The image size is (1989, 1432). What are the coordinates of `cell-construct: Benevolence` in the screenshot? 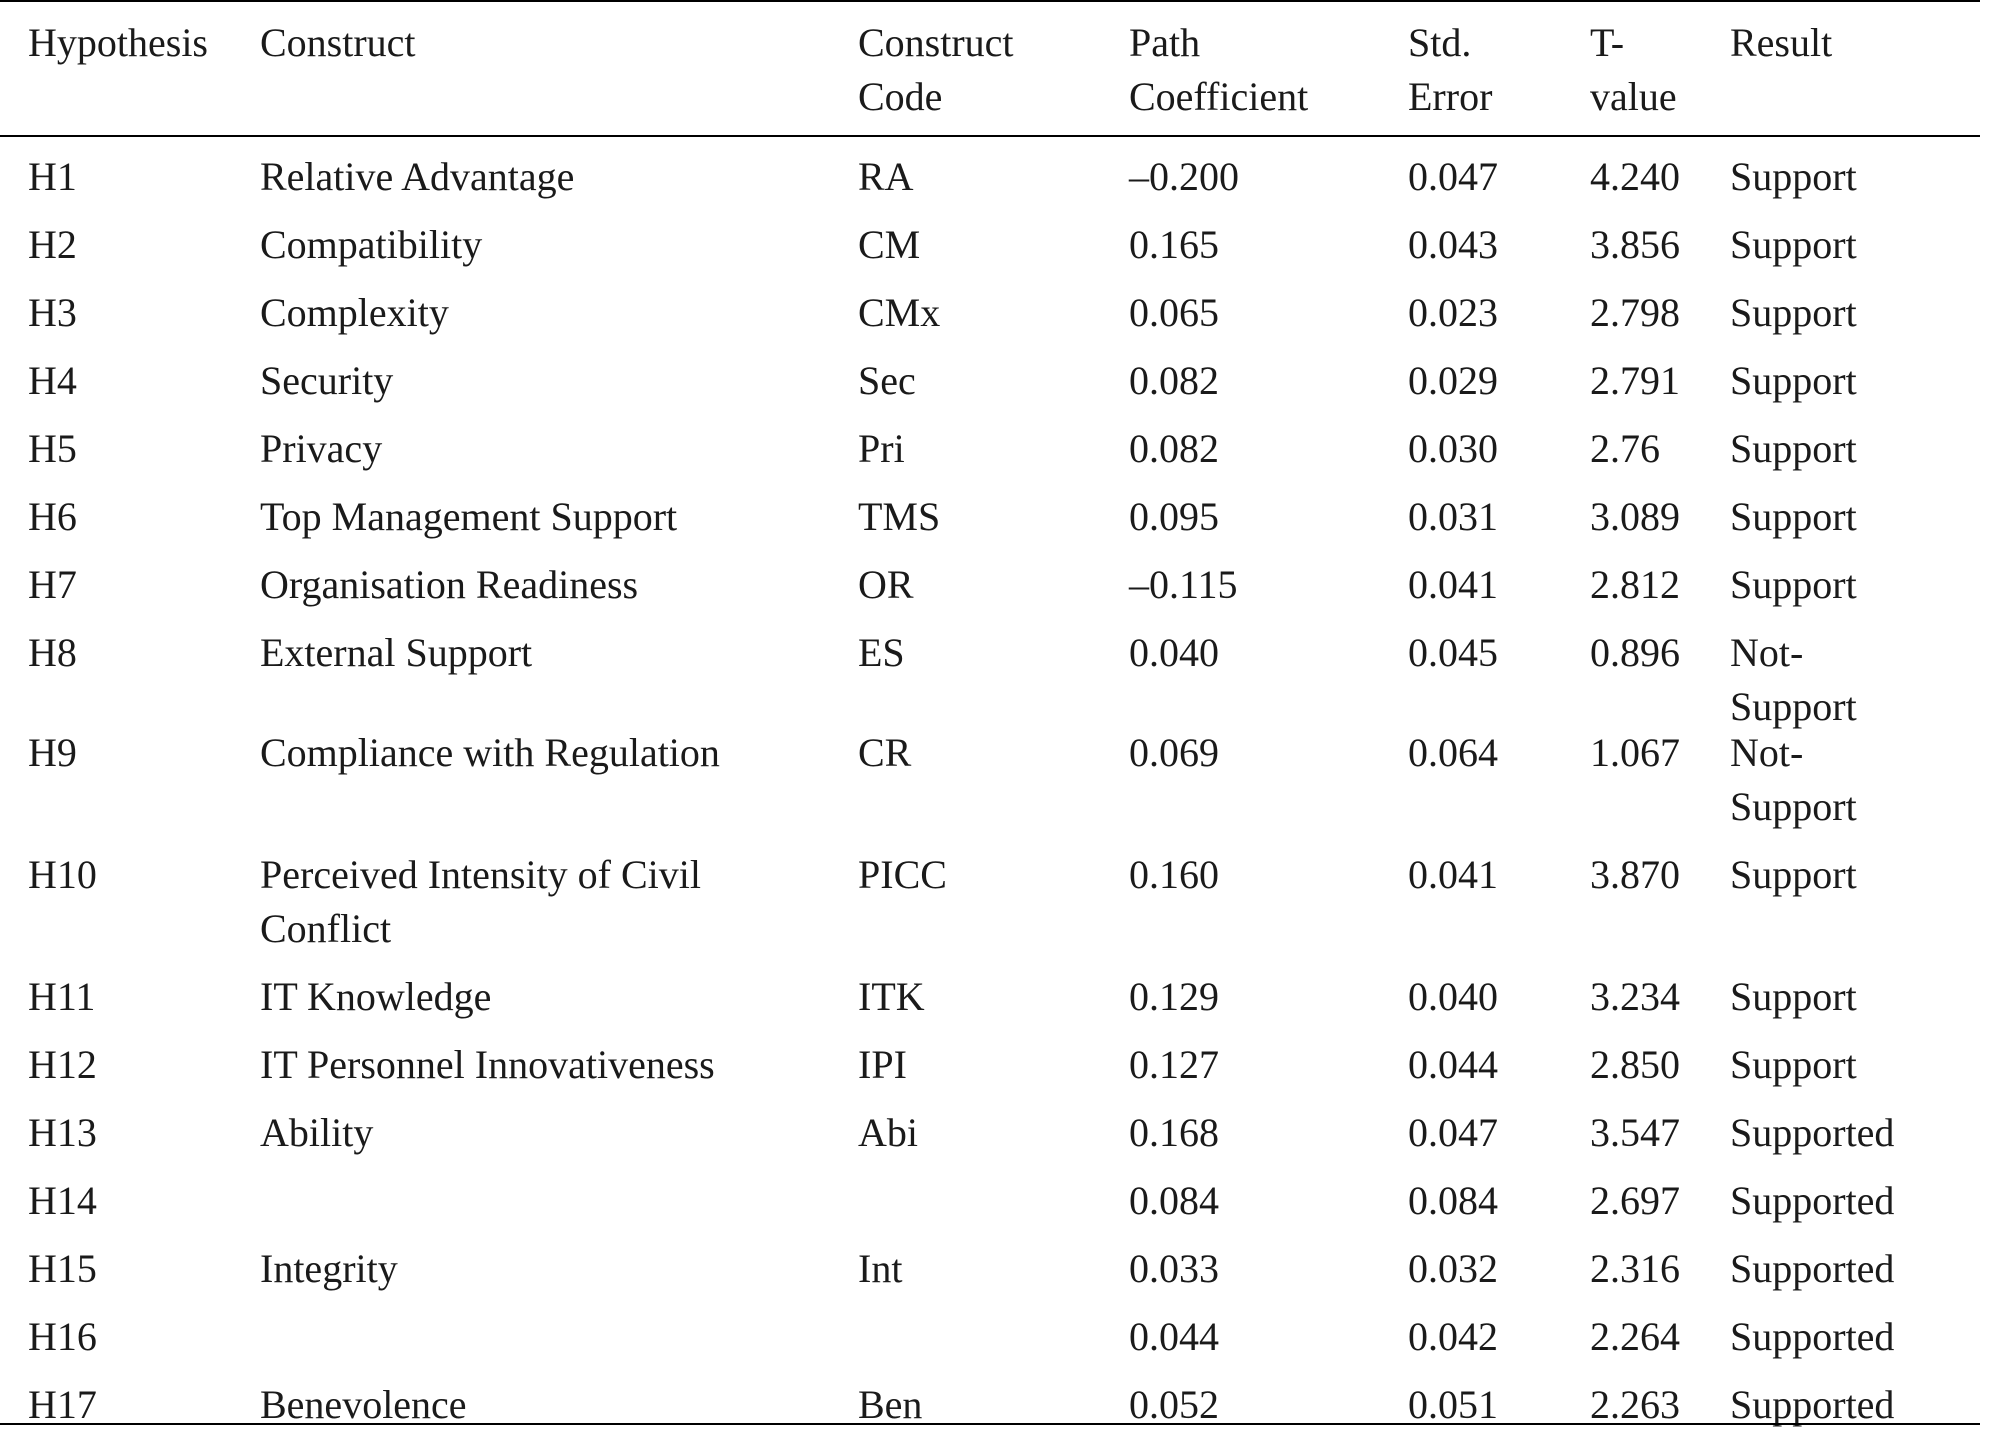 It's located at (363, 1404).